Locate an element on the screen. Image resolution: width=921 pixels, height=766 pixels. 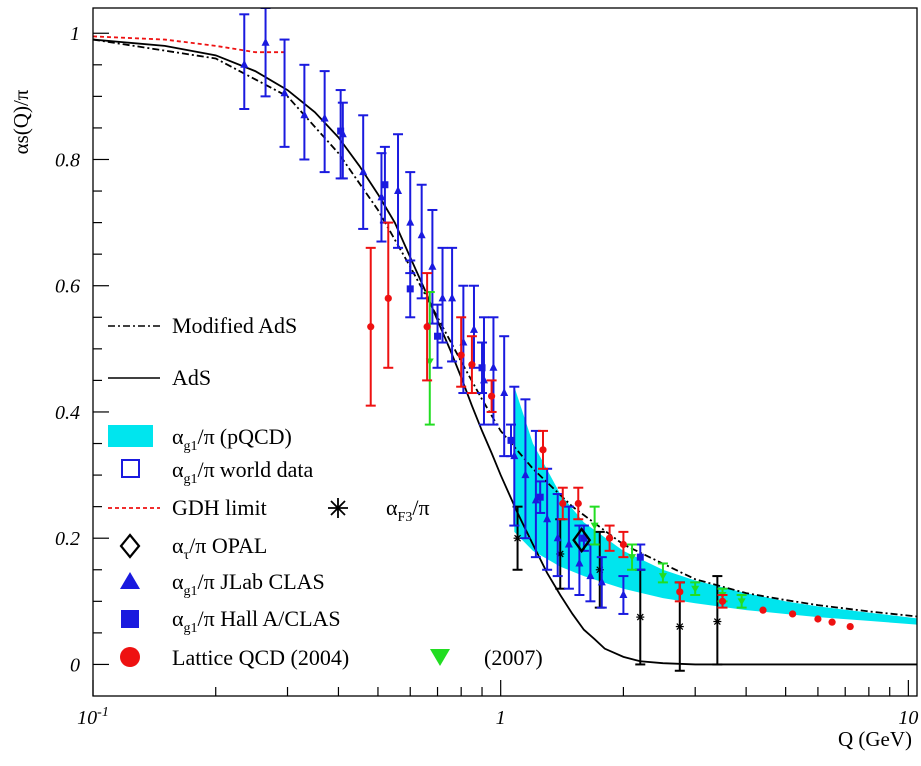
legend-halla-marker is located at coordinates (130, 619).